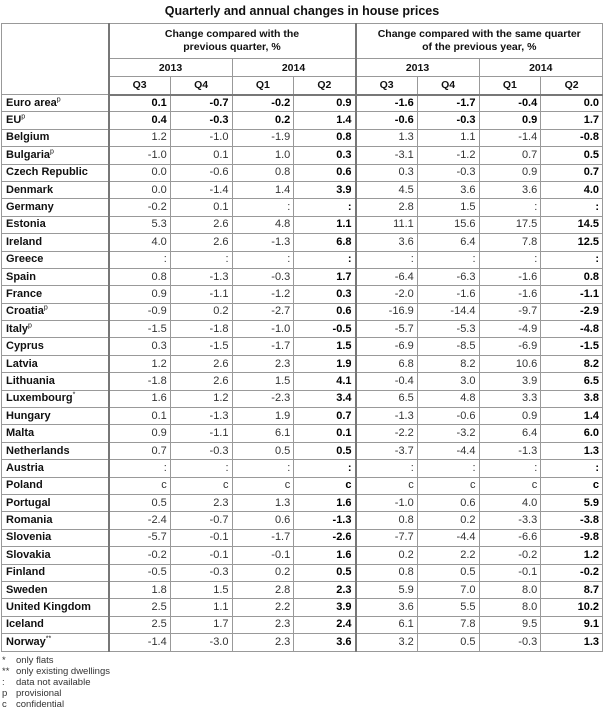 The image size is (604, 710). What do you see at coordinates (53, 682) in the screenshot?
I see `footnote-text: data not available` at bounding box center [53, 682].